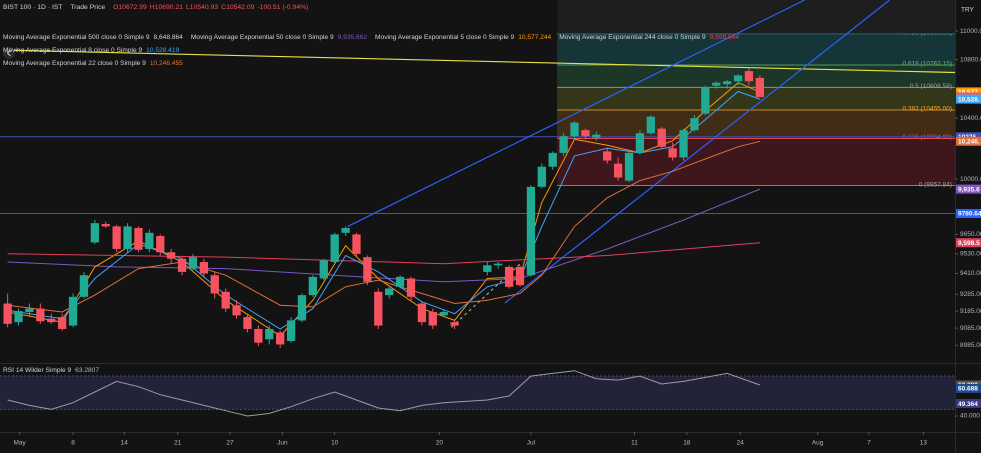  I want to click on fib-label: 0.5 (10608.58), so click(931, 86).